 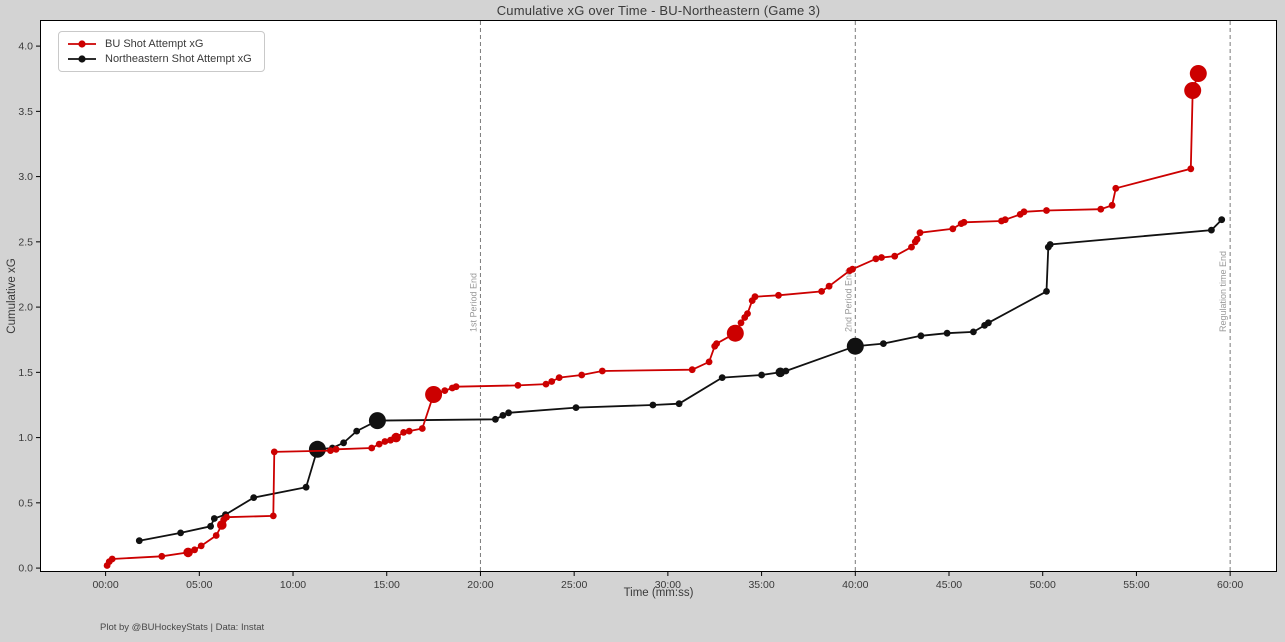 What do you see at coordinates (25, 308) in the screenshot?
I see `y-tick-label: 2.0` at bounding box center [25, 308].